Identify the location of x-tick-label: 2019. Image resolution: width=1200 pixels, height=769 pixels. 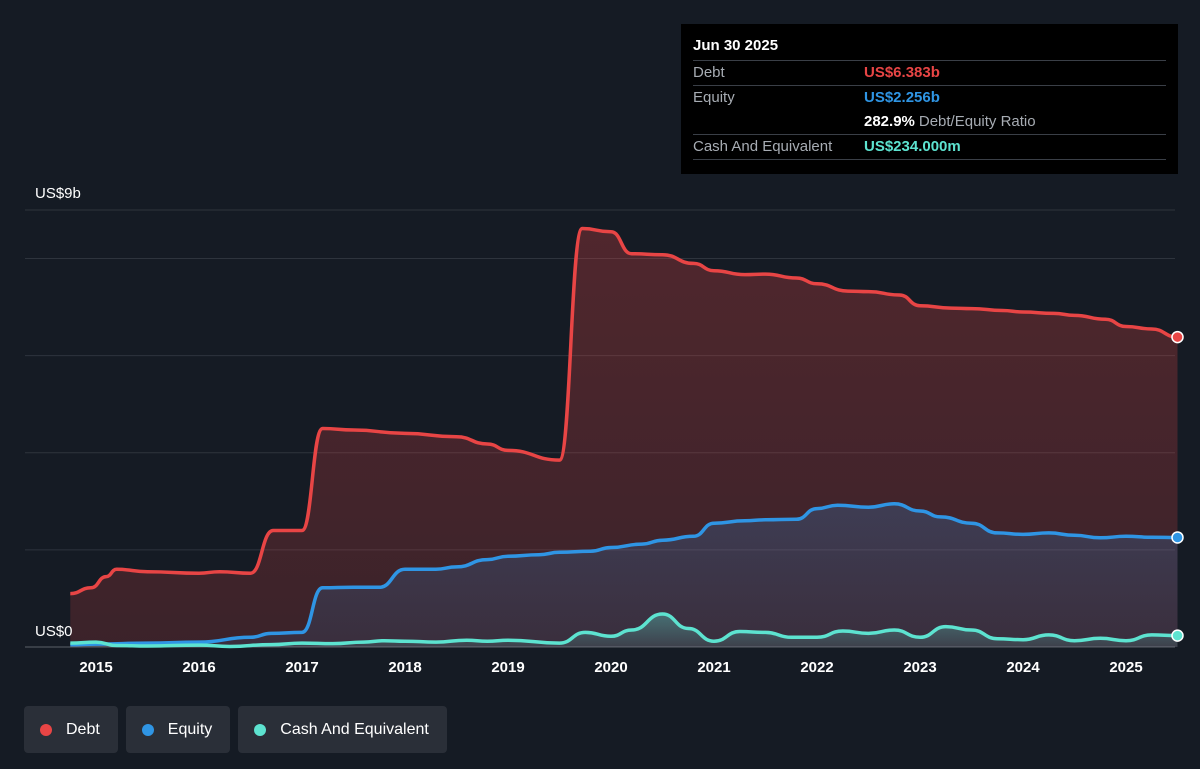
(507, 667).